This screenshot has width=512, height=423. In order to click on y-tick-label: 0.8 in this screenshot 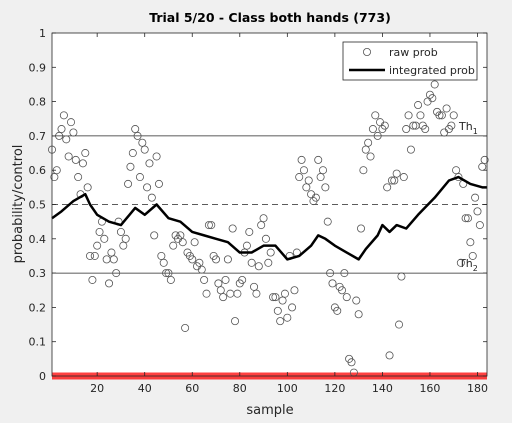, I will do `click(38, 102)`.